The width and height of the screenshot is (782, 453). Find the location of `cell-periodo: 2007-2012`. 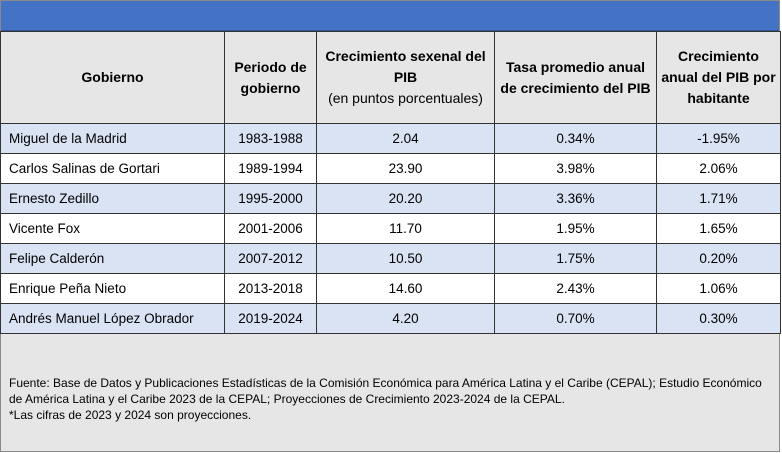

cell-periodo: 2007-2012 is located at coordinates (270, 258).